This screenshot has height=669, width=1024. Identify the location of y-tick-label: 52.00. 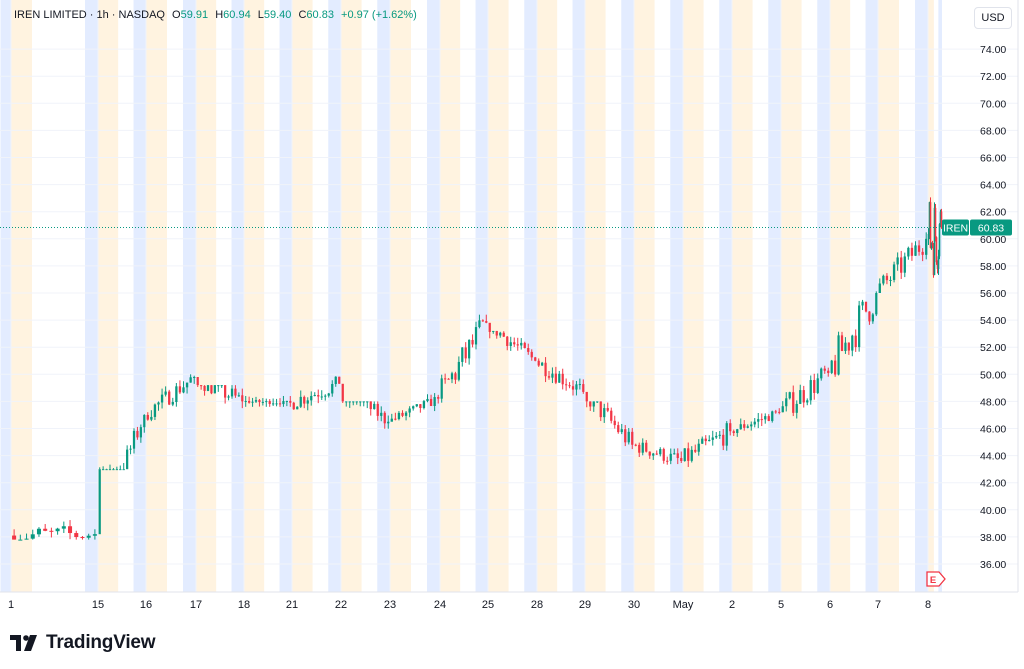
(993, 348).